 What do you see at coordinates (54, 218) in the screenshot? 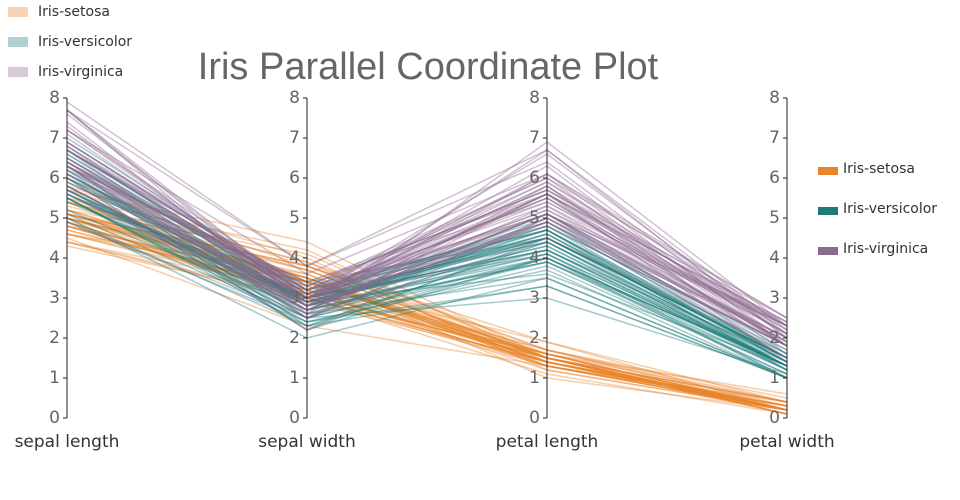
I see `y-tick-label: 5` at bounding box center [54, 218].